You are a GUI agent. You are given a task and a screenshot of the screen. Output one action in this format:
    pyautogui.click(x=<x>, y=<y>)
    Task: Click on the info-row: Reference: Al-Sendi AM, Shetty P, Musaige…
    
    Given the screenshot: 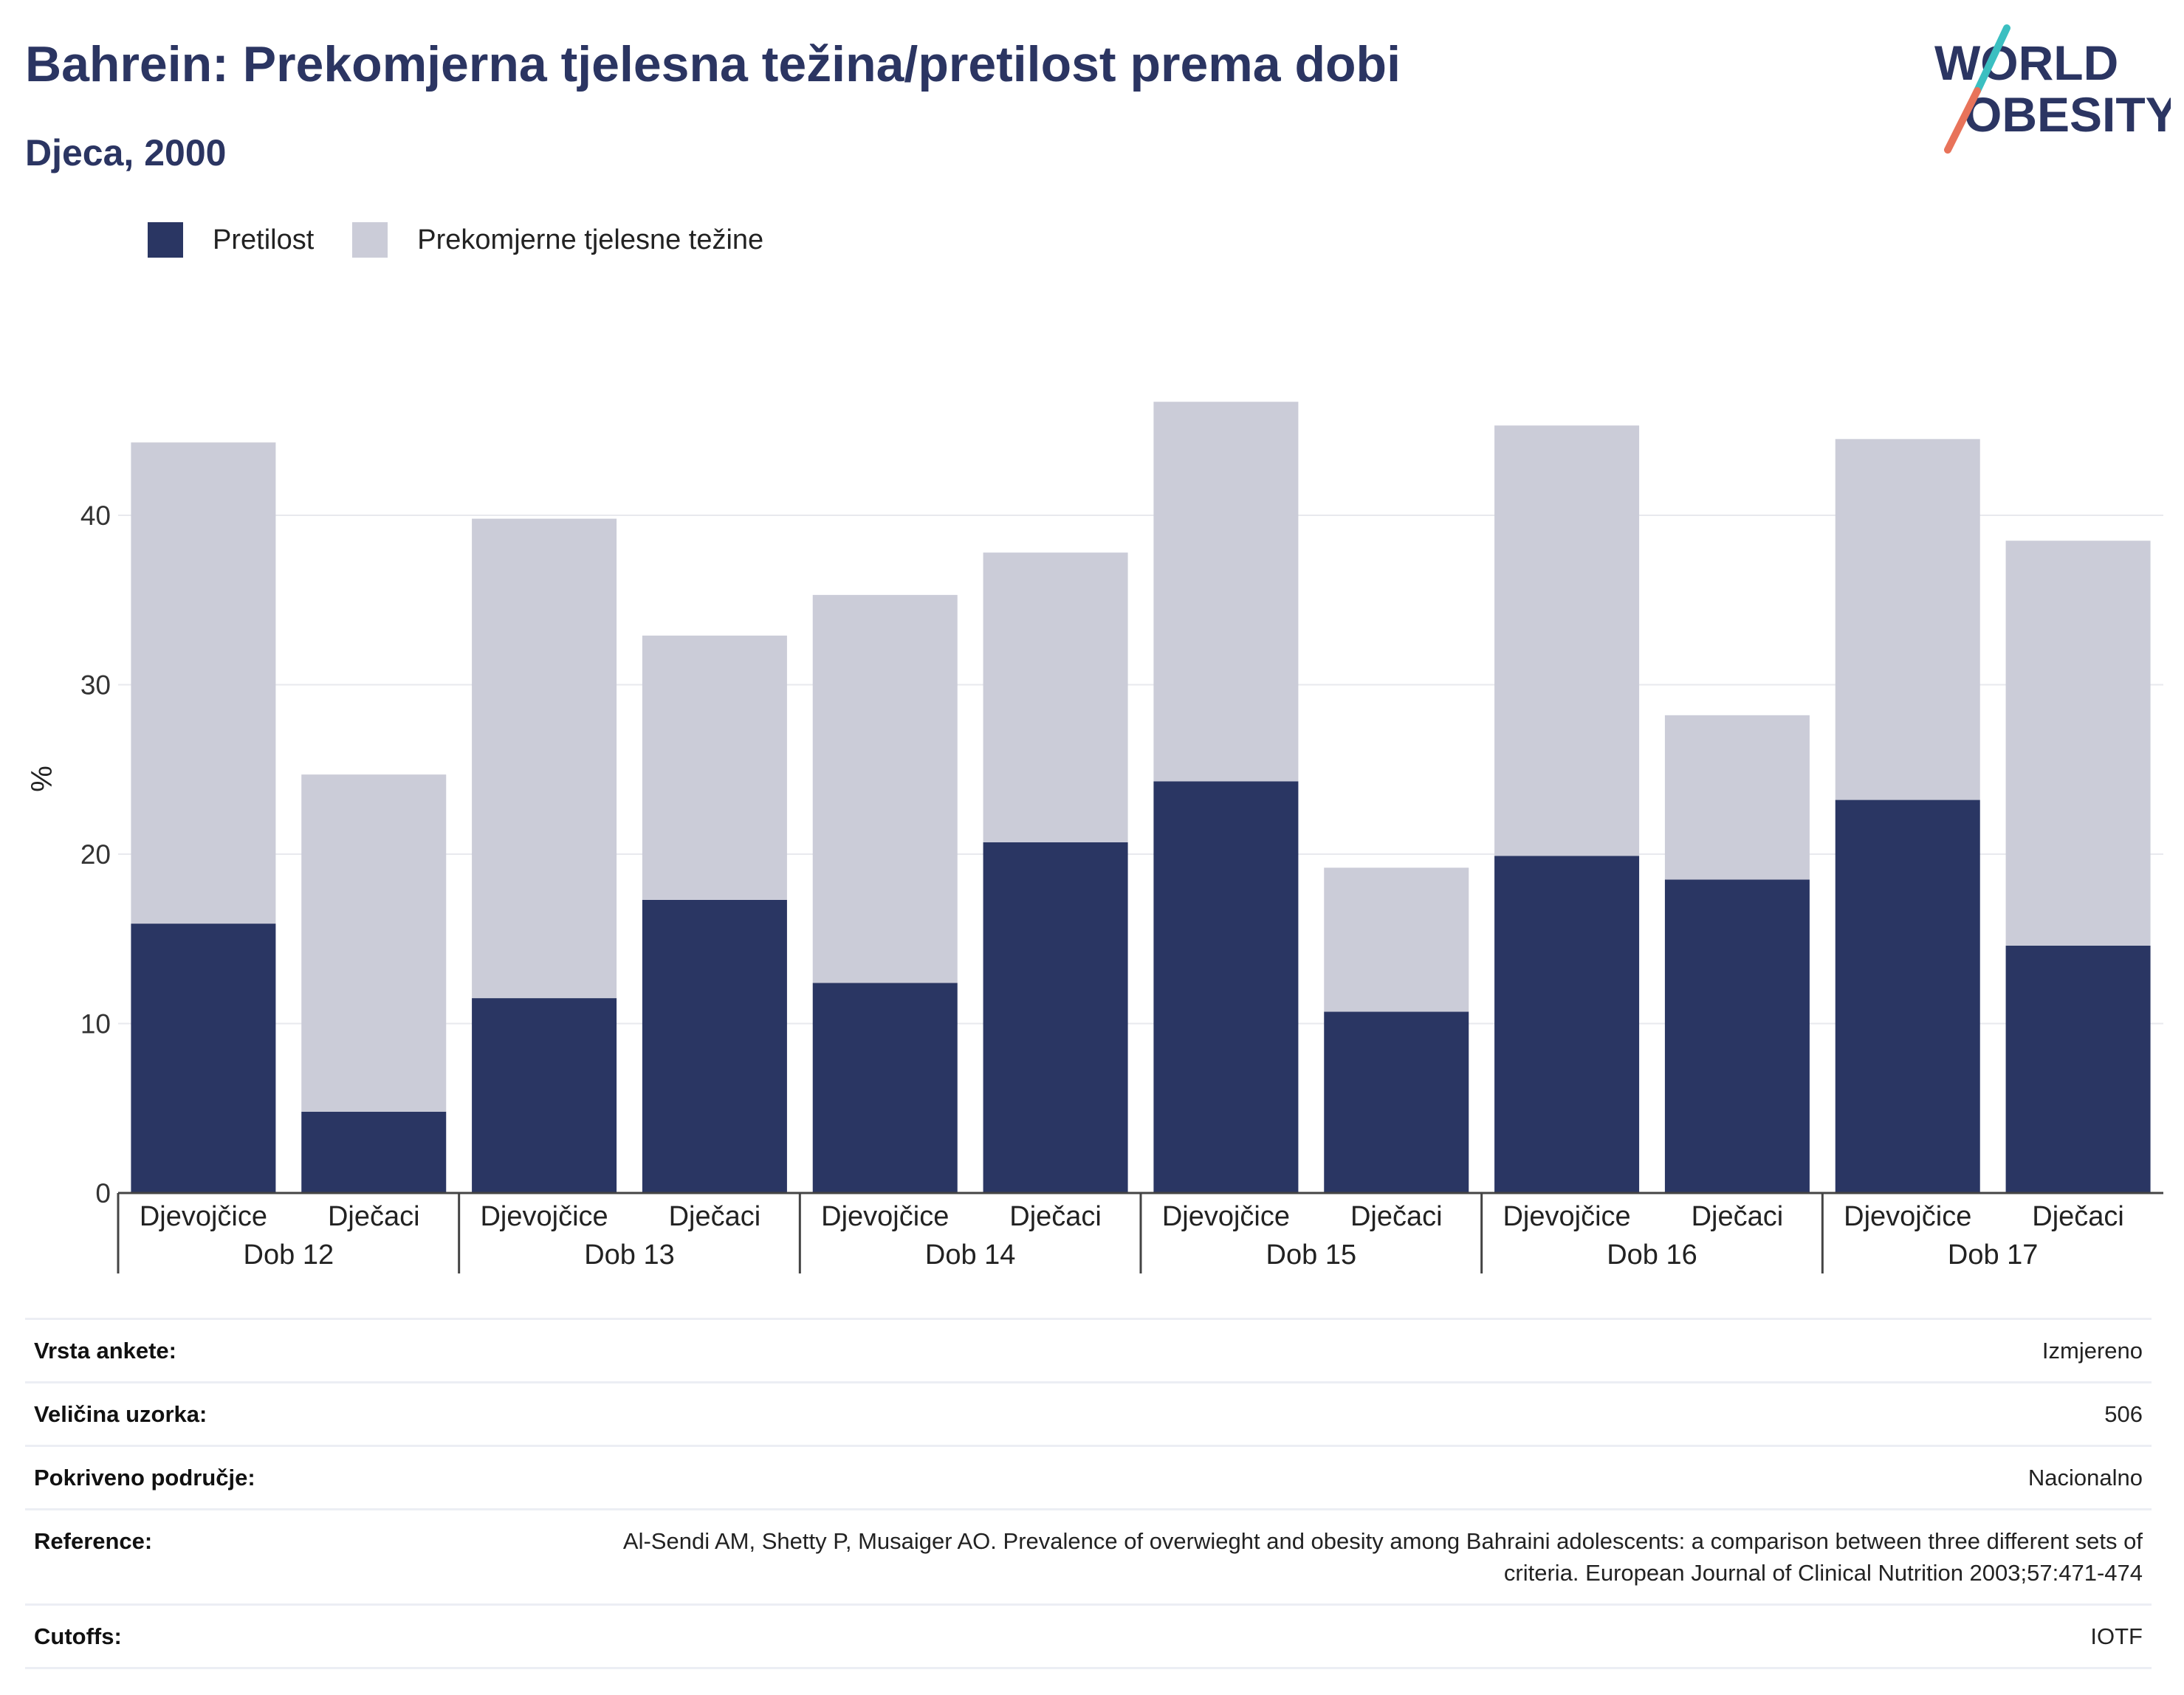 What is the action you would take?
    pyautogui.click(x=1089, y=1555)
    